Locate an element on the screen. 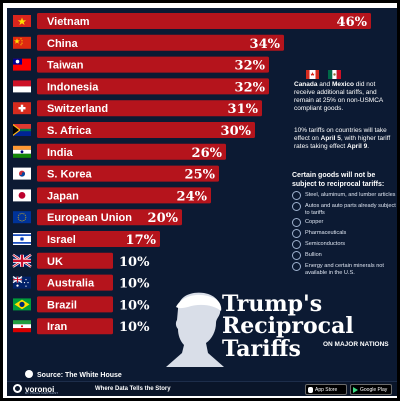  south-africa-flag-icon is located at coordinates (22, 130).